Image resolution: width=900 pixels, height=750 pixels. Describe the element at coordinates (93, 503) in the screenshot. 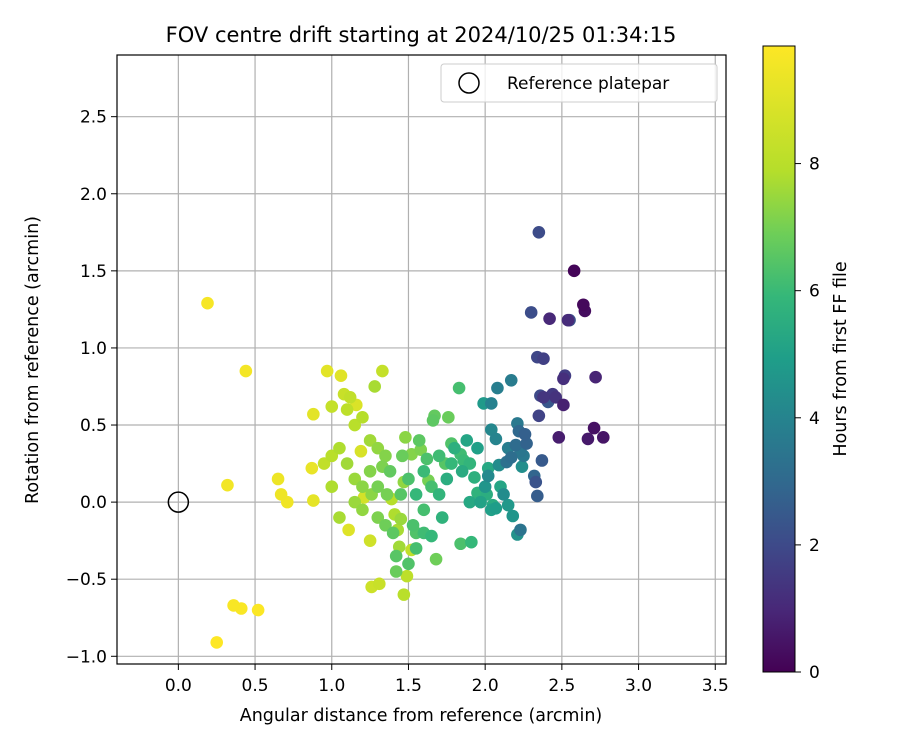

I see `y-tick-label: 0.0` at that location.